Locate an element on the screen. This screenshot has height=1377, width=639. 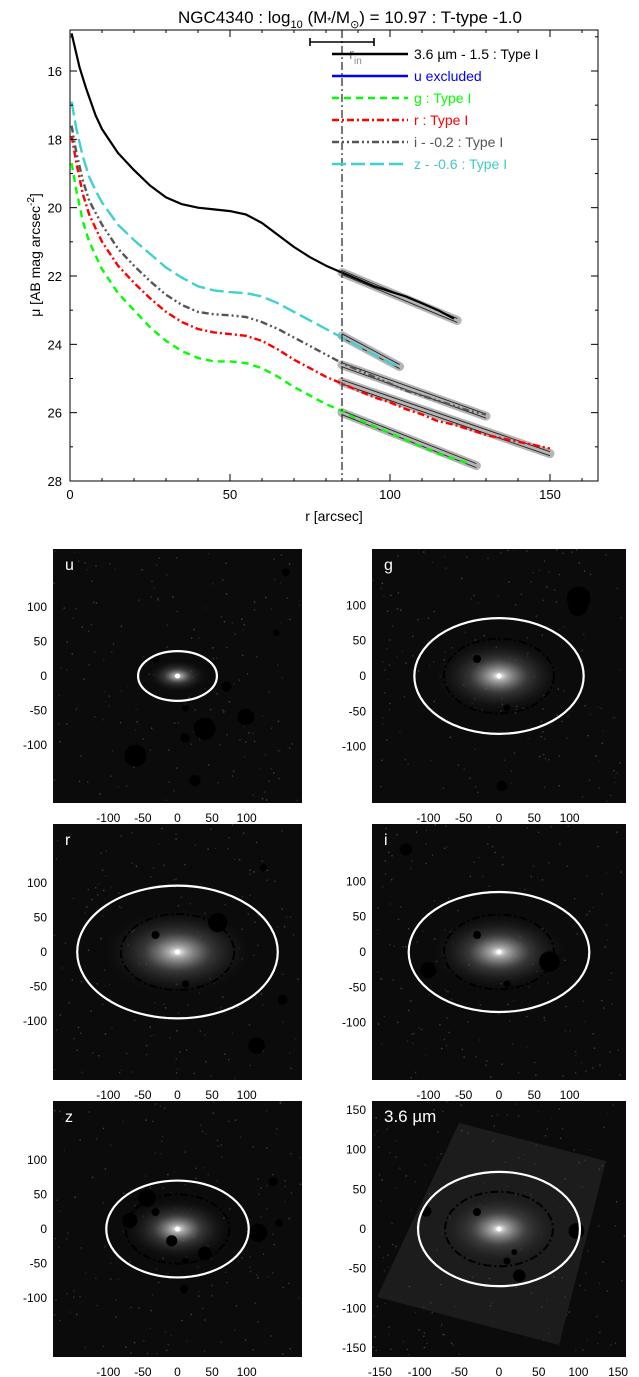
panel-x-tick-label: 0 is located at coordinates (177, 1095).